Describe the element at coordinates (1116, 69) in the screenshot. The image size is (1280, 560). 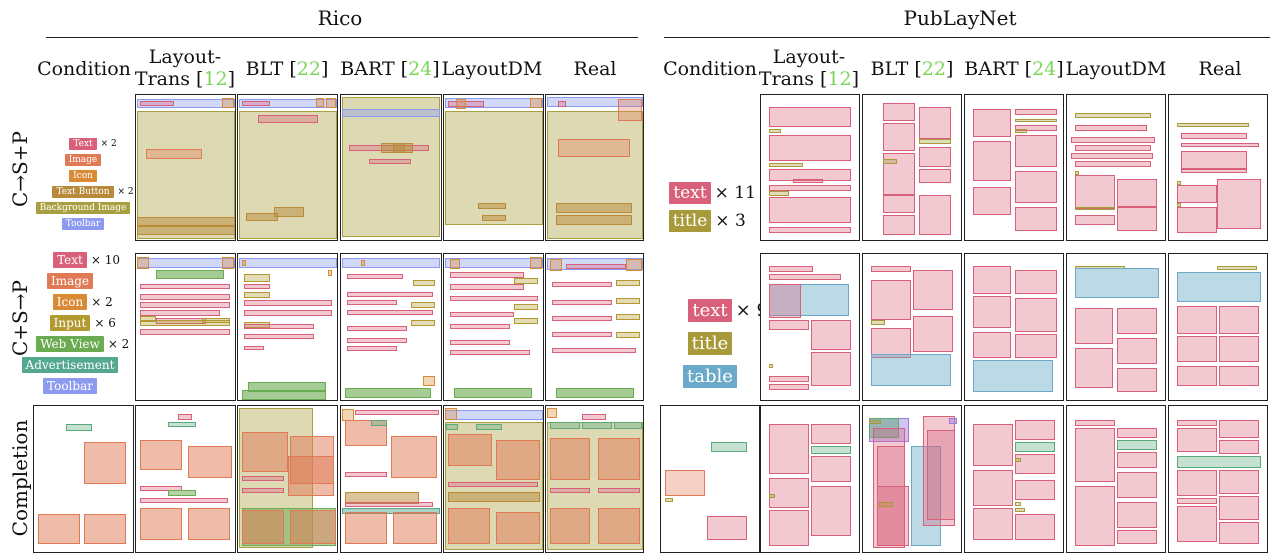
I see `pub-col-header-layoutdm: LayoutDM` at that location.